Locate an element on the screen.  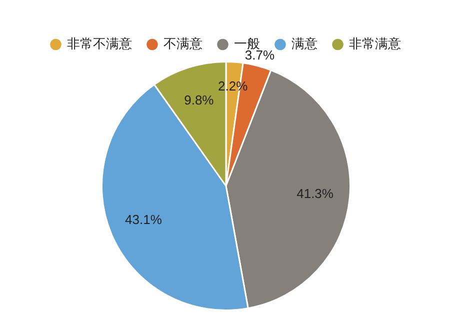
legend-label: 不满意 is located at coordinates (182, 44).